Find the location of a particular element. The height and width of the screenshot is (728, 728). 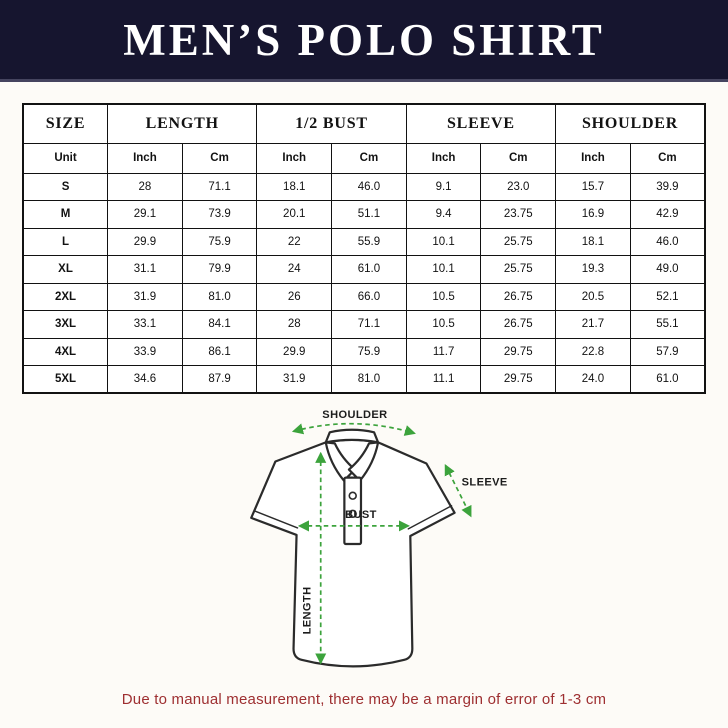

size-cell: M is located at coordinates (65, 214).